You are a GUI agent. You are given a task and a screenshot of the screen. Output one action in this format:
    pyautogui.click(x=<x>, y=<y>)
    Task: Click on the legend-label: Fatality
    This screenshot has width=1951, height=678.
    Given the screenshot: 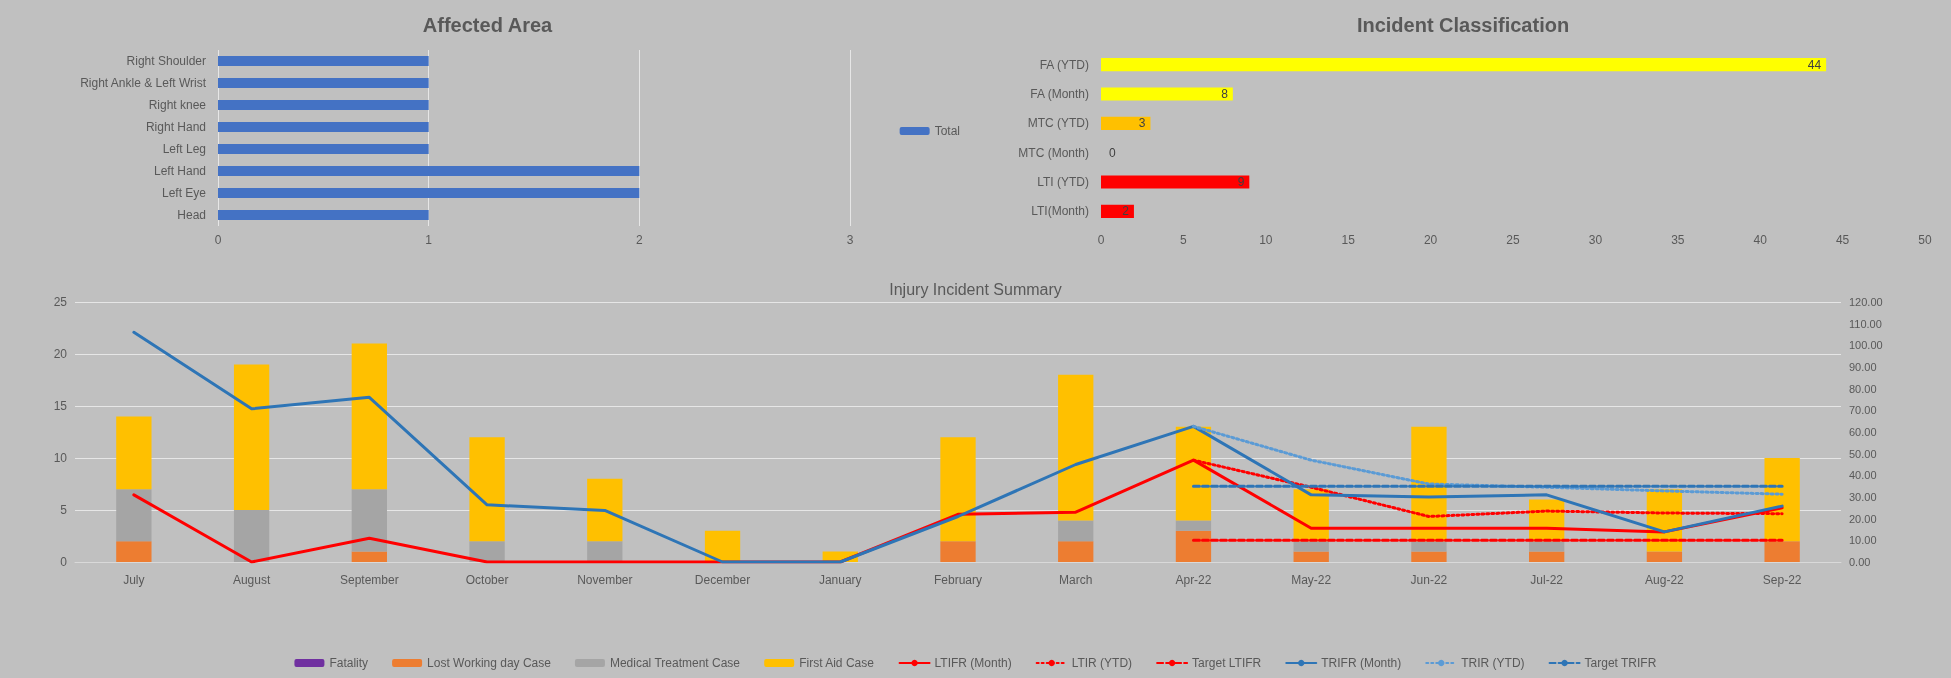 What is the action you would take?
    pyautogui.click(x=349, y=663)
    